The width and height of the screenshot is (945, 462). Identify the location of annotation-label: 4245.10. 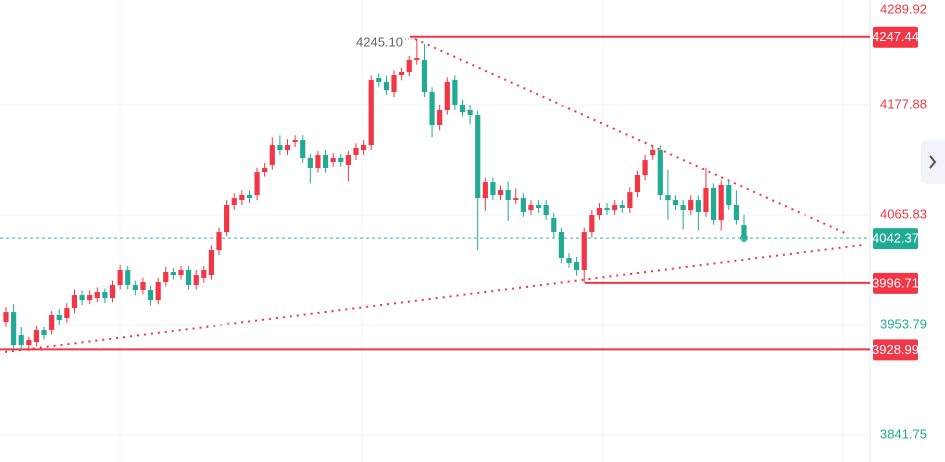
(379, 41).